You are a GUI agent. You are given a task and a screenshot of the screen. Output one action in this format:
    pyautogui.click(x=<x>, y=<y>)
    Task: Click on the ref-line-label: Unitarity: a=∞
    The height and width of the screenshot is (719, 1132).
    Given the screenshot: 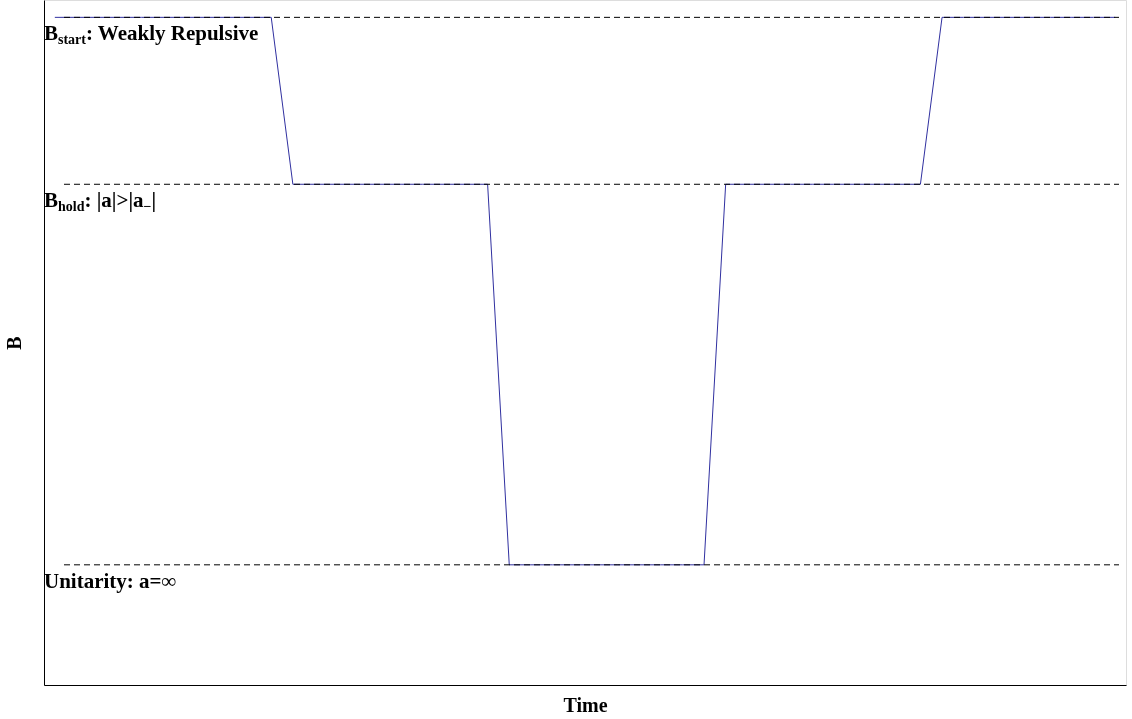 What is the action you would take?
    pyautogui.click(x=110, y=580)
    